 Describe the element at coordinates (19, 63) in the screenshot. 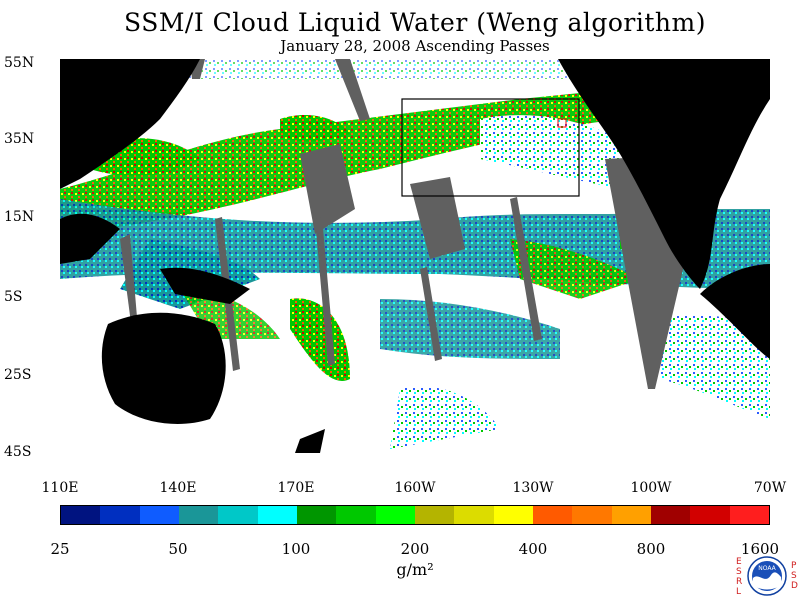

I see `y-tick-label: 55N` at that location.